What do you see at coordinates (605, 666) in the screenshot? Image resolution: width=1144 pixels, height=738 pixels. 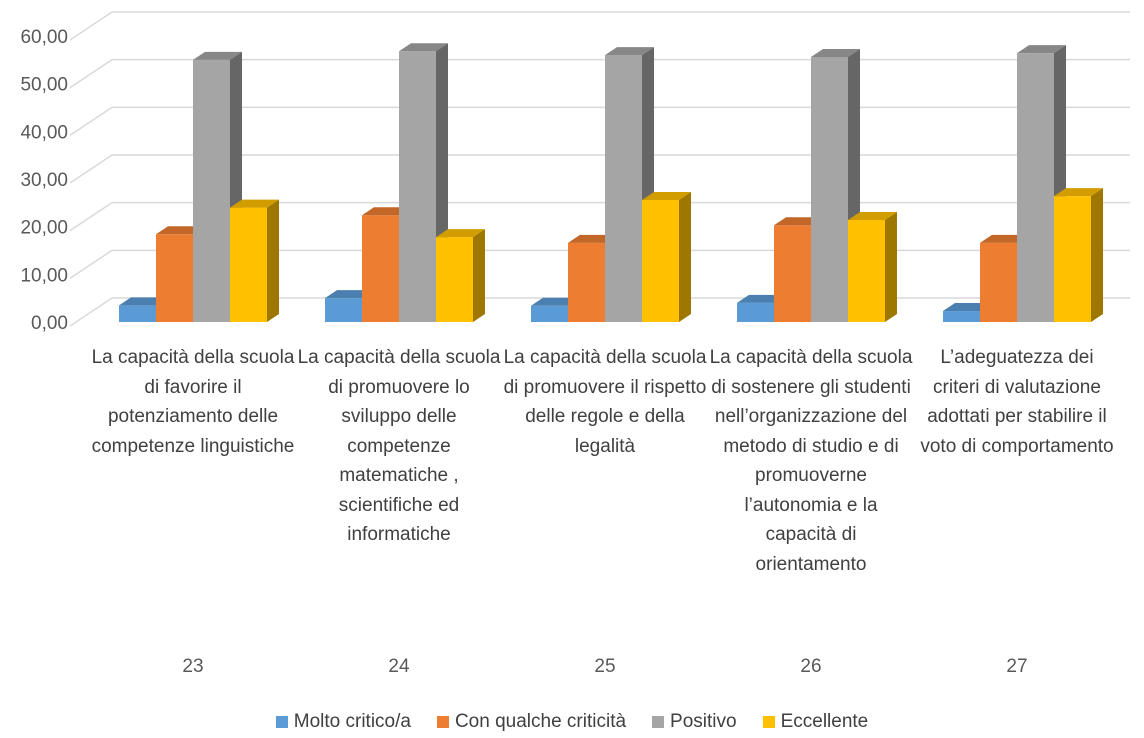 I see `x-group-label: 25` at bounding box center [605, 666].